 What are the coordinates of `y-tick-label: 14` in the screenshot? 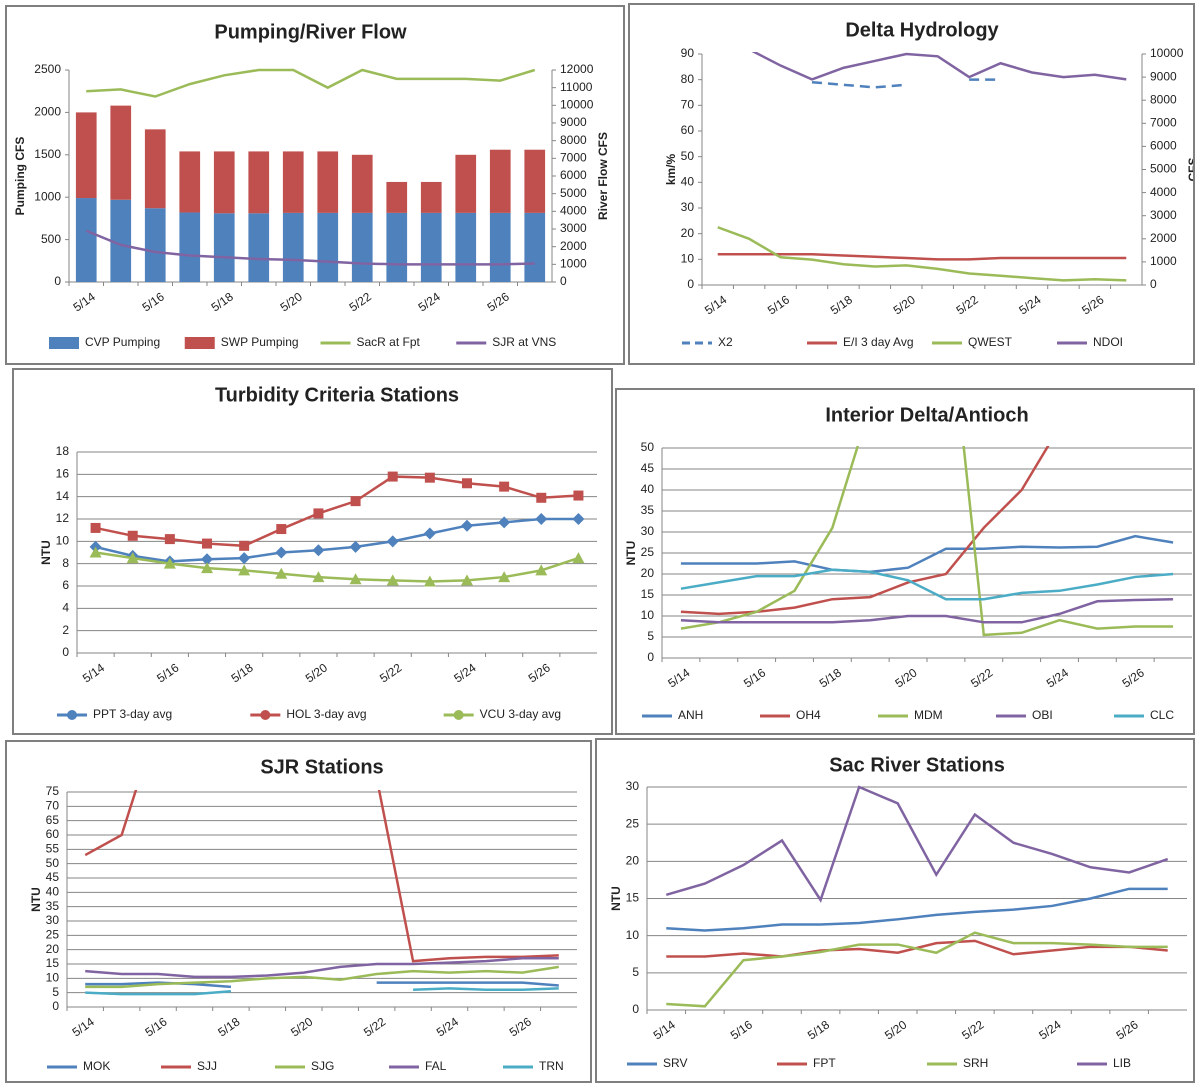 It's located at (63, 496).